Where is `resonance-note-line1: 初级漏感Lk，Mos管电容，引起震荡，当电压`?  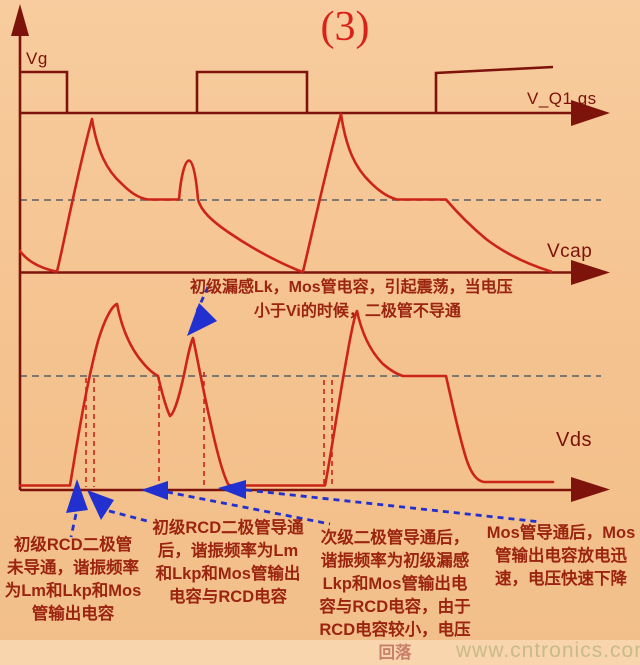 resonance-note-line1: 初级漏感Lk，Mos管电容，引起震荡，当电压 is located at coordinates (351, 287).